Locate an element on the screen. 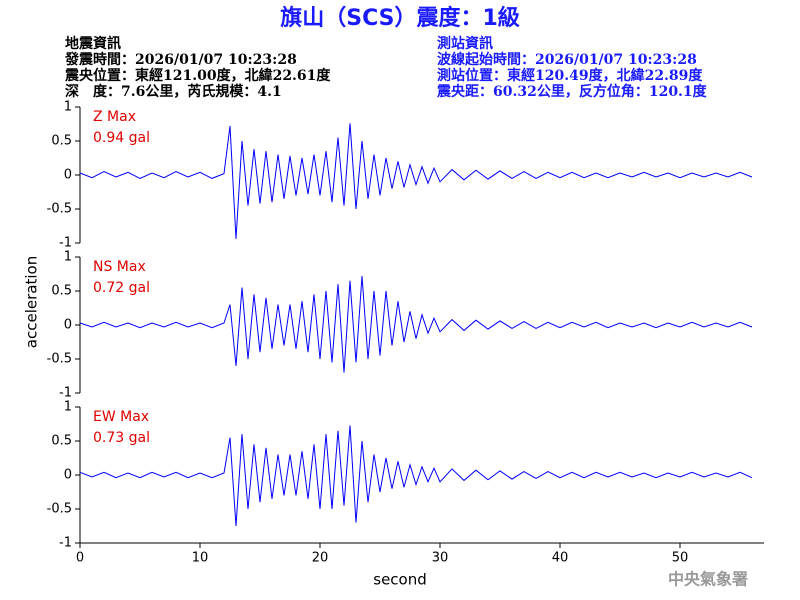 Image resolution: width=800 pixels, height=600 pixels. panel-label: NS Max is located at coordinates (119, 267).